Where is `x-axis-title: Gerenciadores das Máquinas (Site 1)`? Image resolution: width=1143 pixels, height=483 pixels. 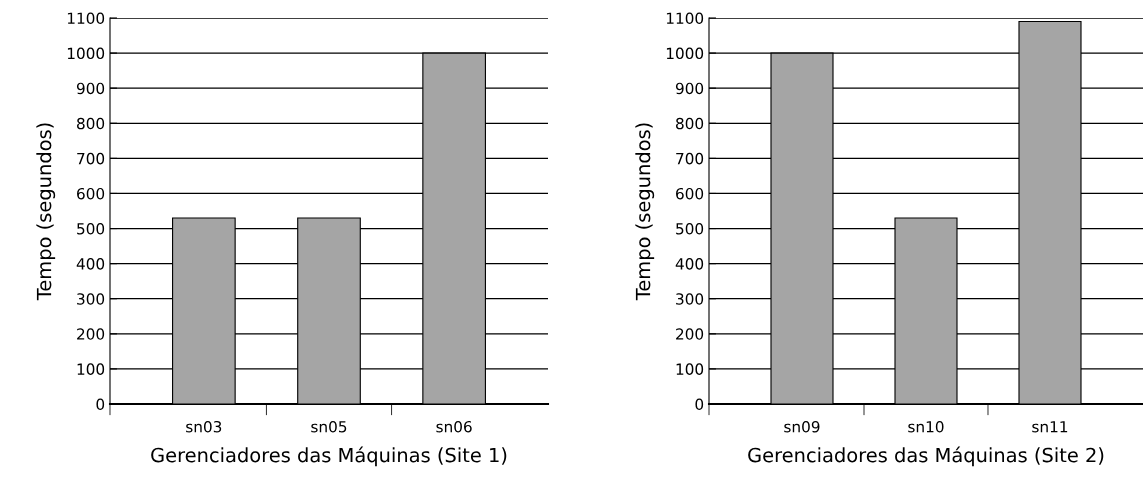
x-axis-title: Gerenciadores das Máquinas (Site 1) is located at coordinates (329, 456).